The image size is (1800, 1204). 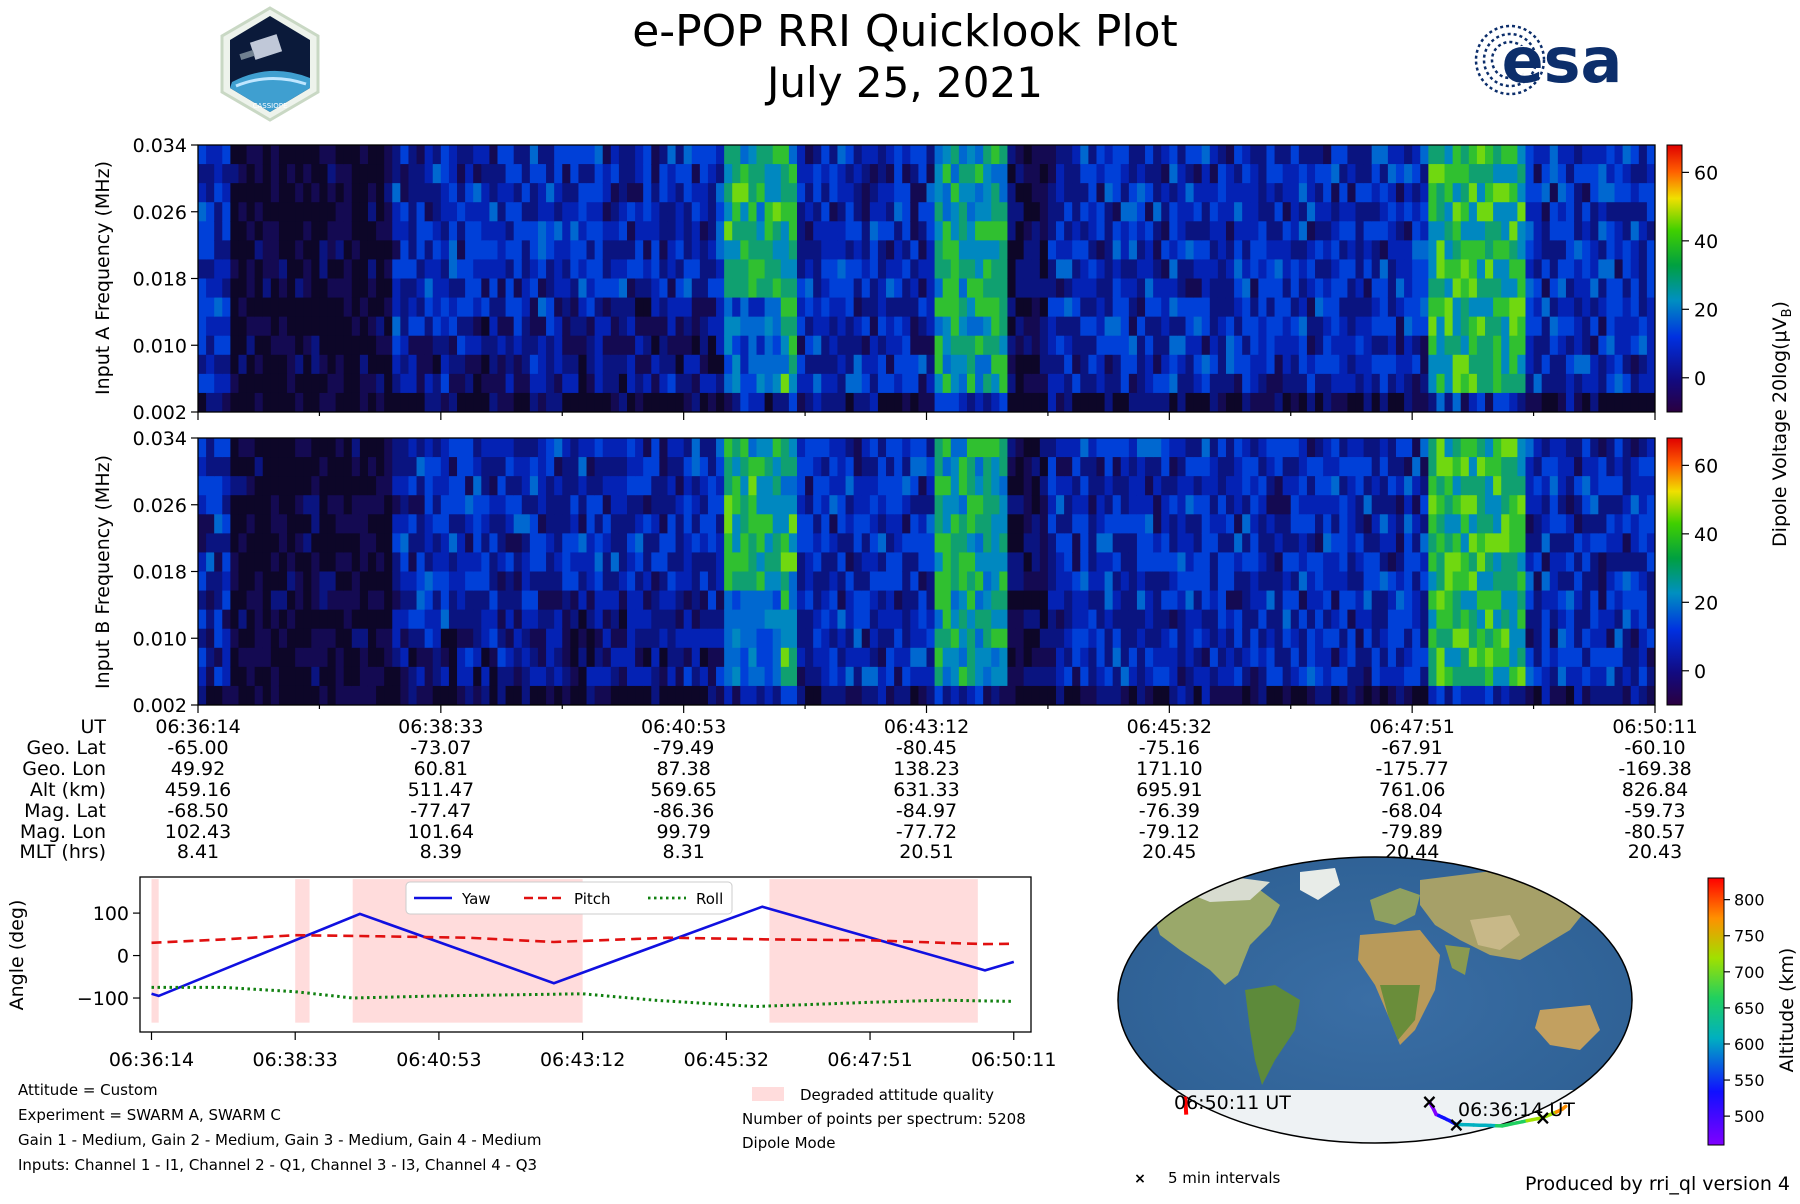 I want to click on map-marker-legend: × 5 min intervals, so click(x=1207, y=1178).